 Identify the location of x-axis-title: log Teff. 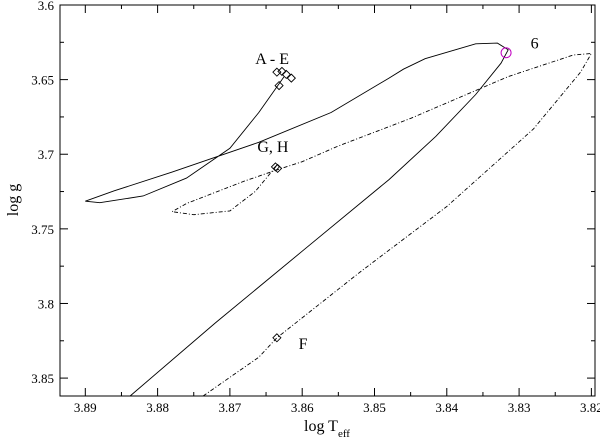
(327, 429).